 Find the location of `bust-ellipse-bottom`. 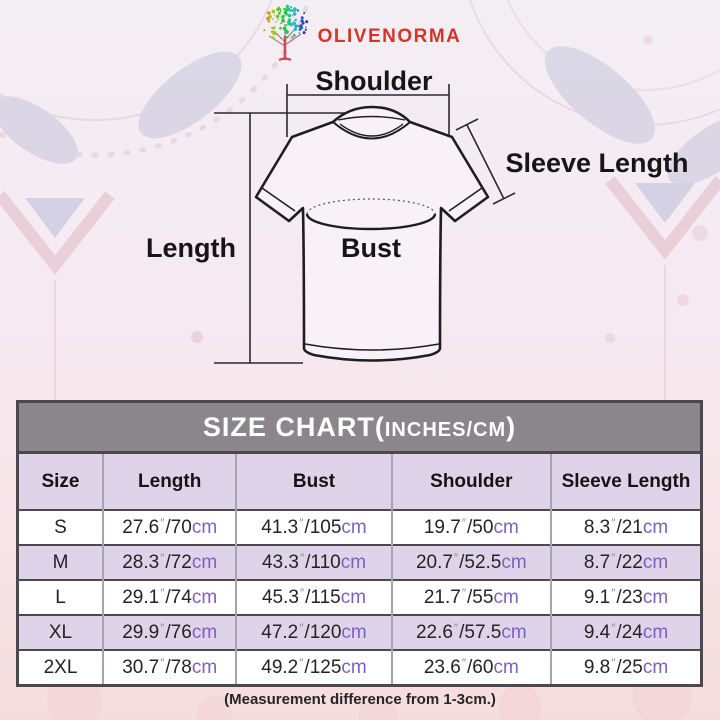

bust-ellipse-bottom is located at coordinates (371, 222).